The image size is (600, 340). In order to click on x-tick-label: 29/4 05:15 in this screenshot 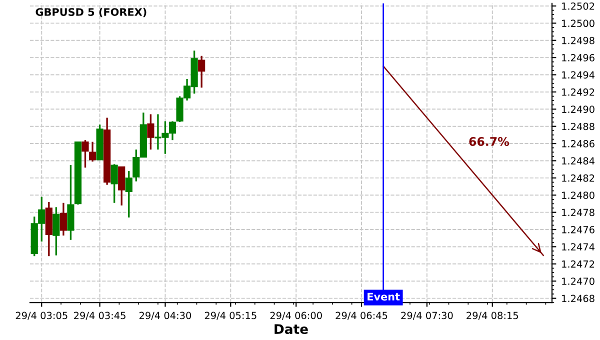, I will do `click(230, 316)`.